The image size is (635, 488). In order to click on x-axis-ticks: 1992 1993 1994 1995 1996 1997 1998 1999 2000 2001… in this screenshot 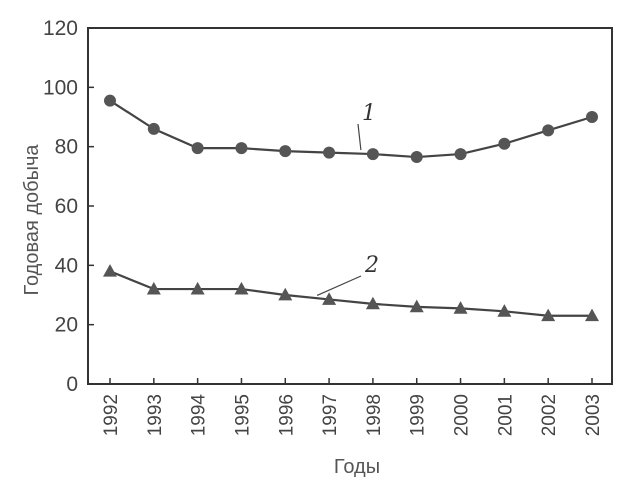, I will do `click(352, 407)`.